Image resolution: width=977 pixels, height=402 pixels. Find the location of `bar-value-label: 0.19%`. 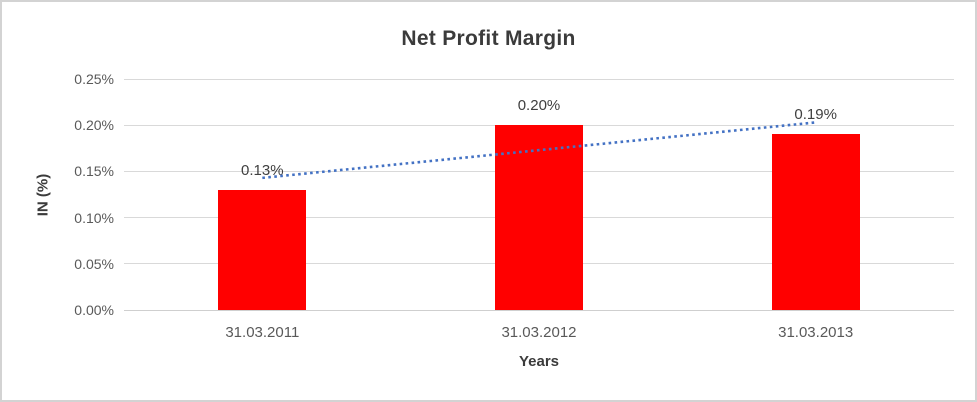

bar-value-label: 0.19% is located at coordinates (815, 115).